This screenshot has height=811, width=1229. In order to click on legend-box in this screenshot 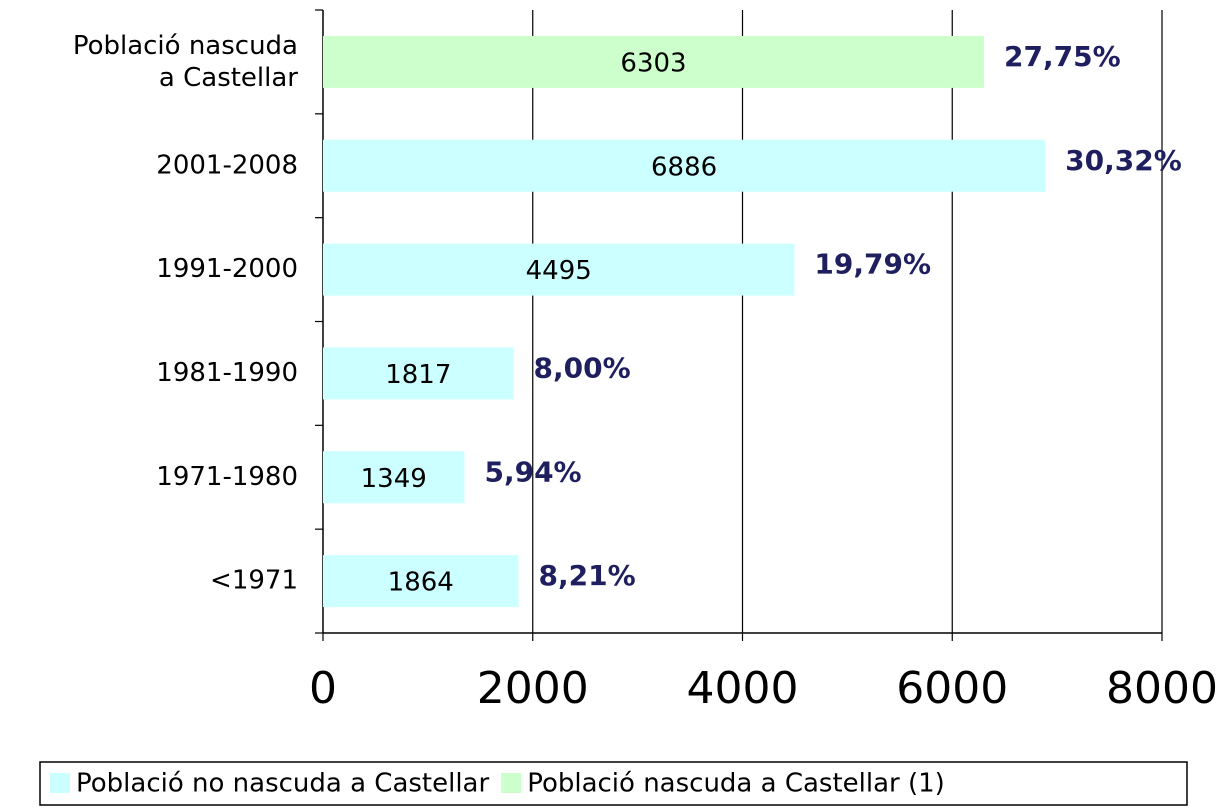, I will do `click(613, 783)`.